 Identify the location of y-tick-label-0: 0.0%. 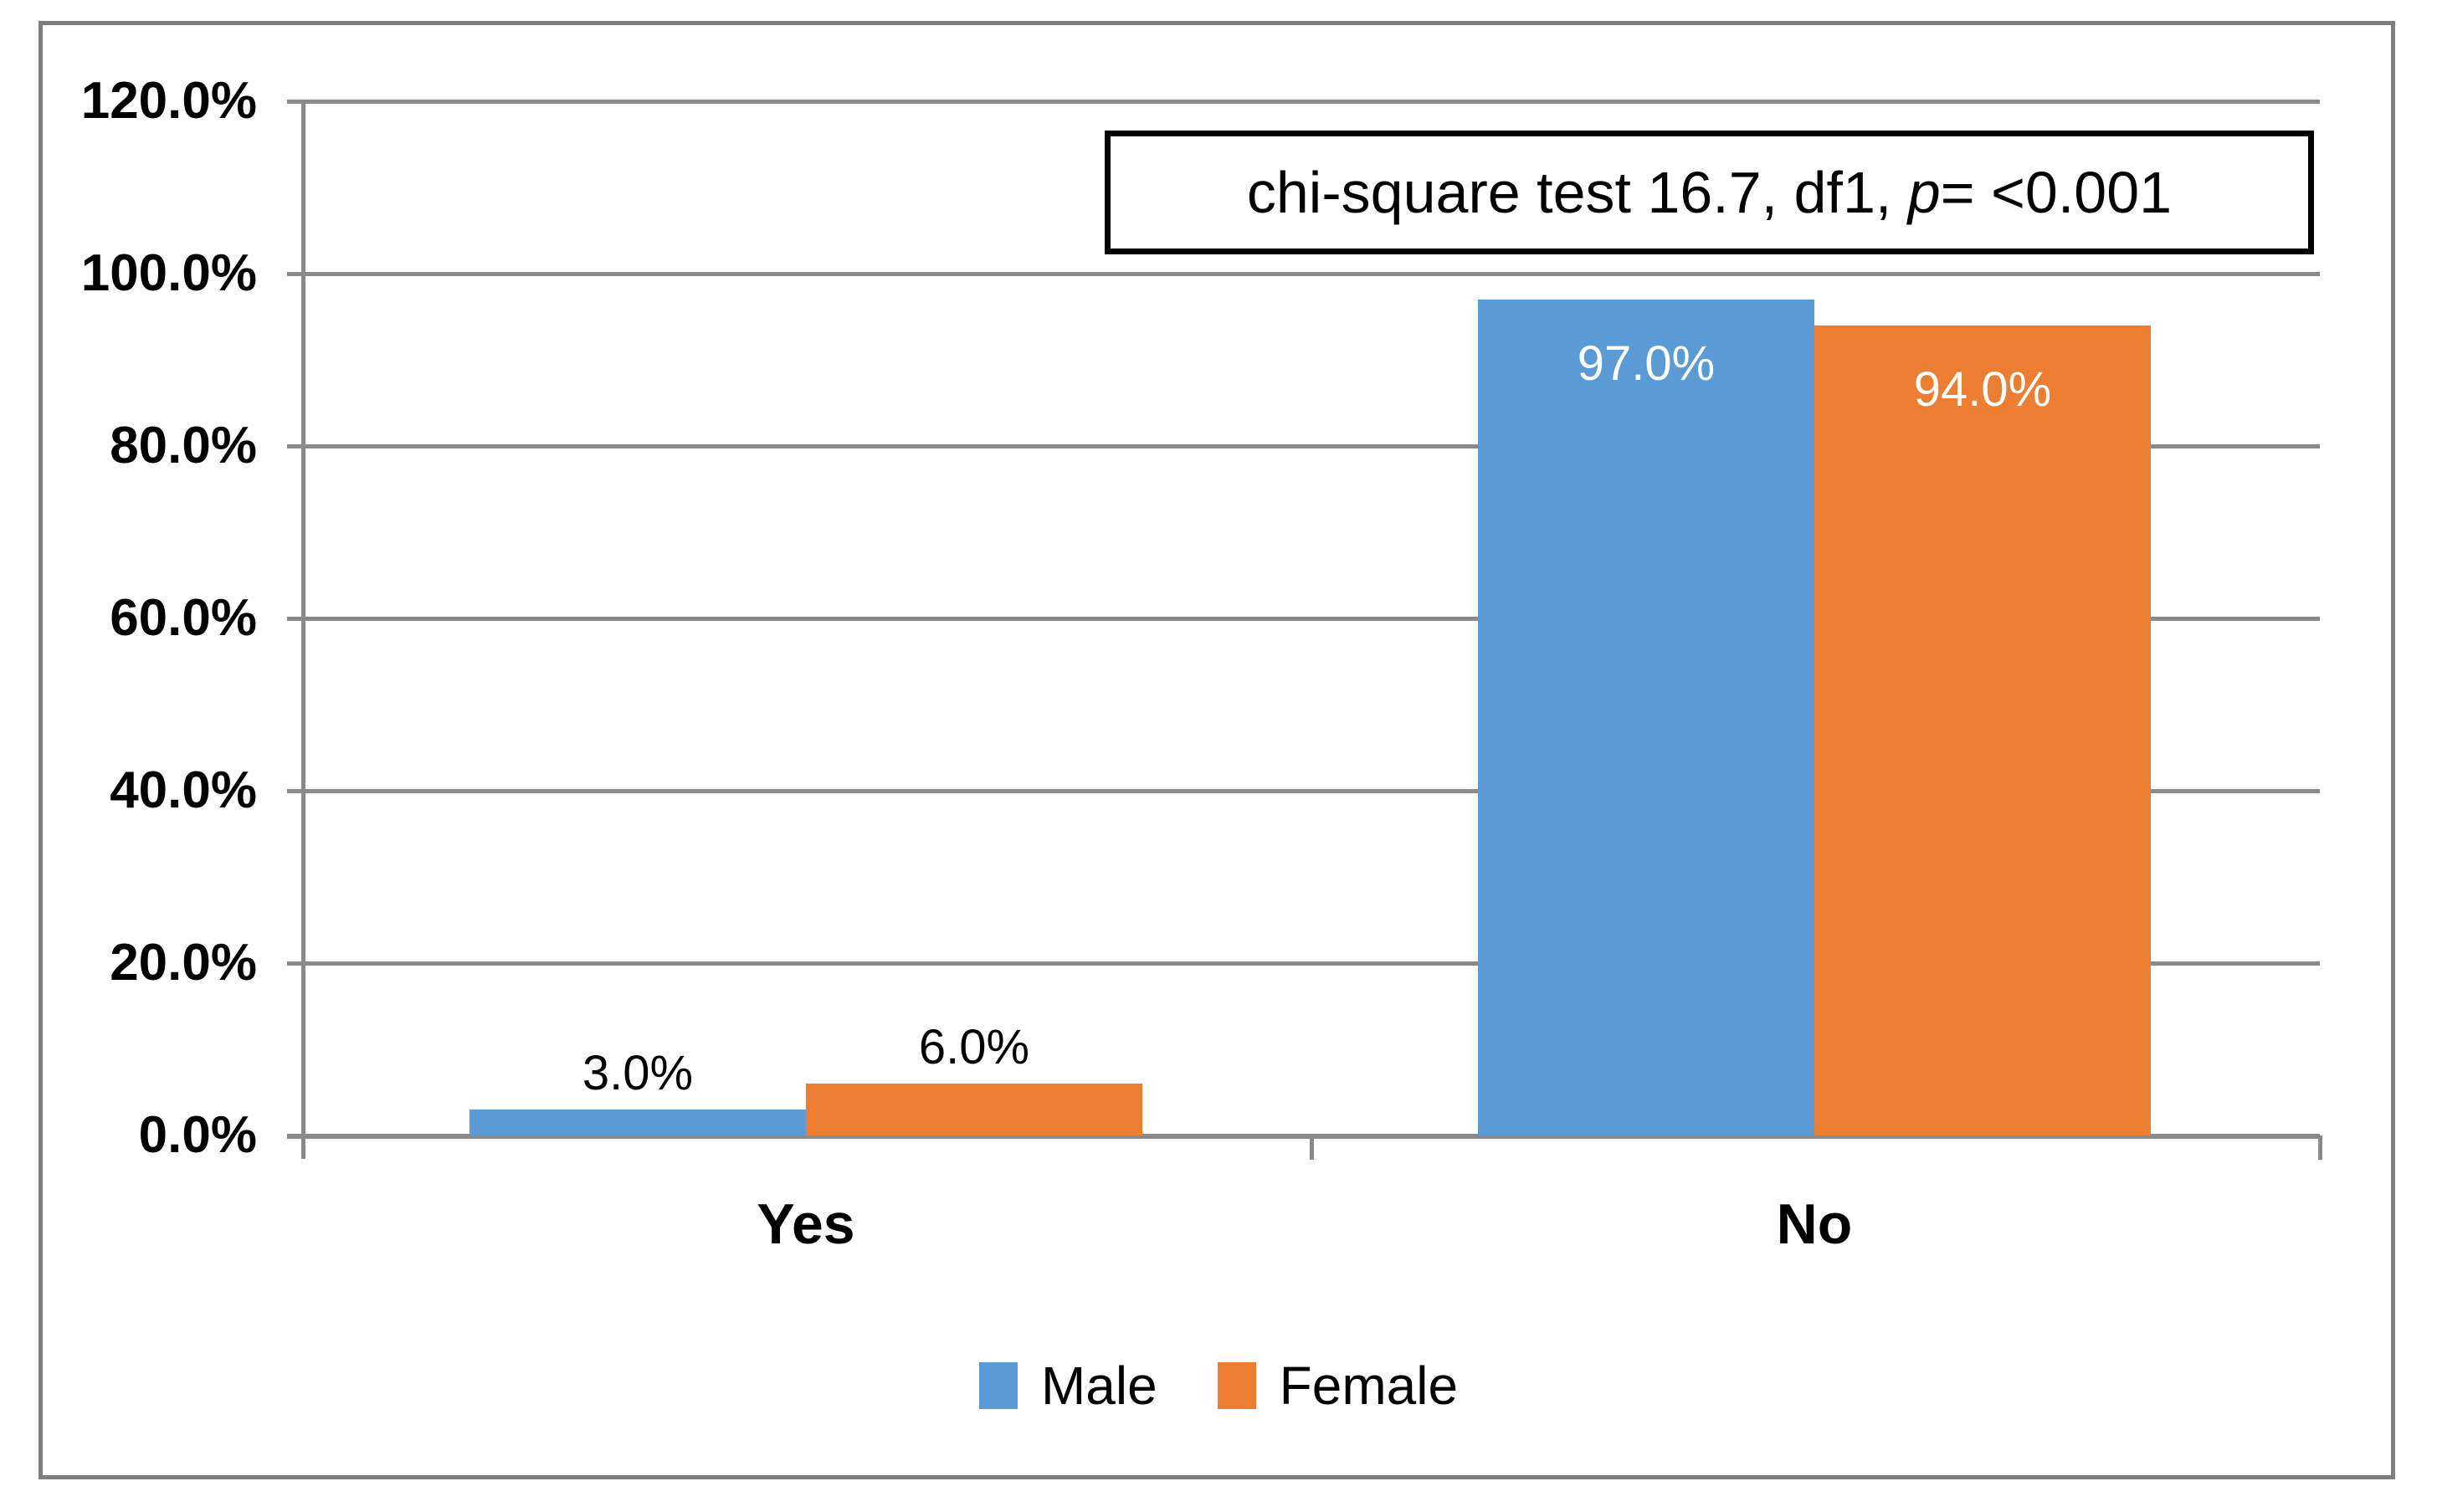
(198, 1135).